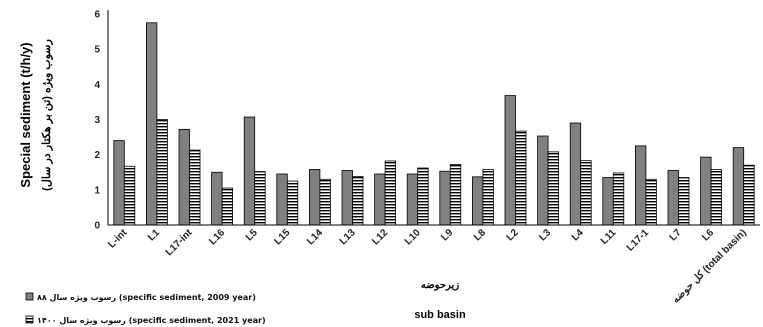  What do you see at coordinates (101, 121) in the screenshot?
I see `y-axis: 0 1 2 3 4 5 6` at bounding box center [101, 121].